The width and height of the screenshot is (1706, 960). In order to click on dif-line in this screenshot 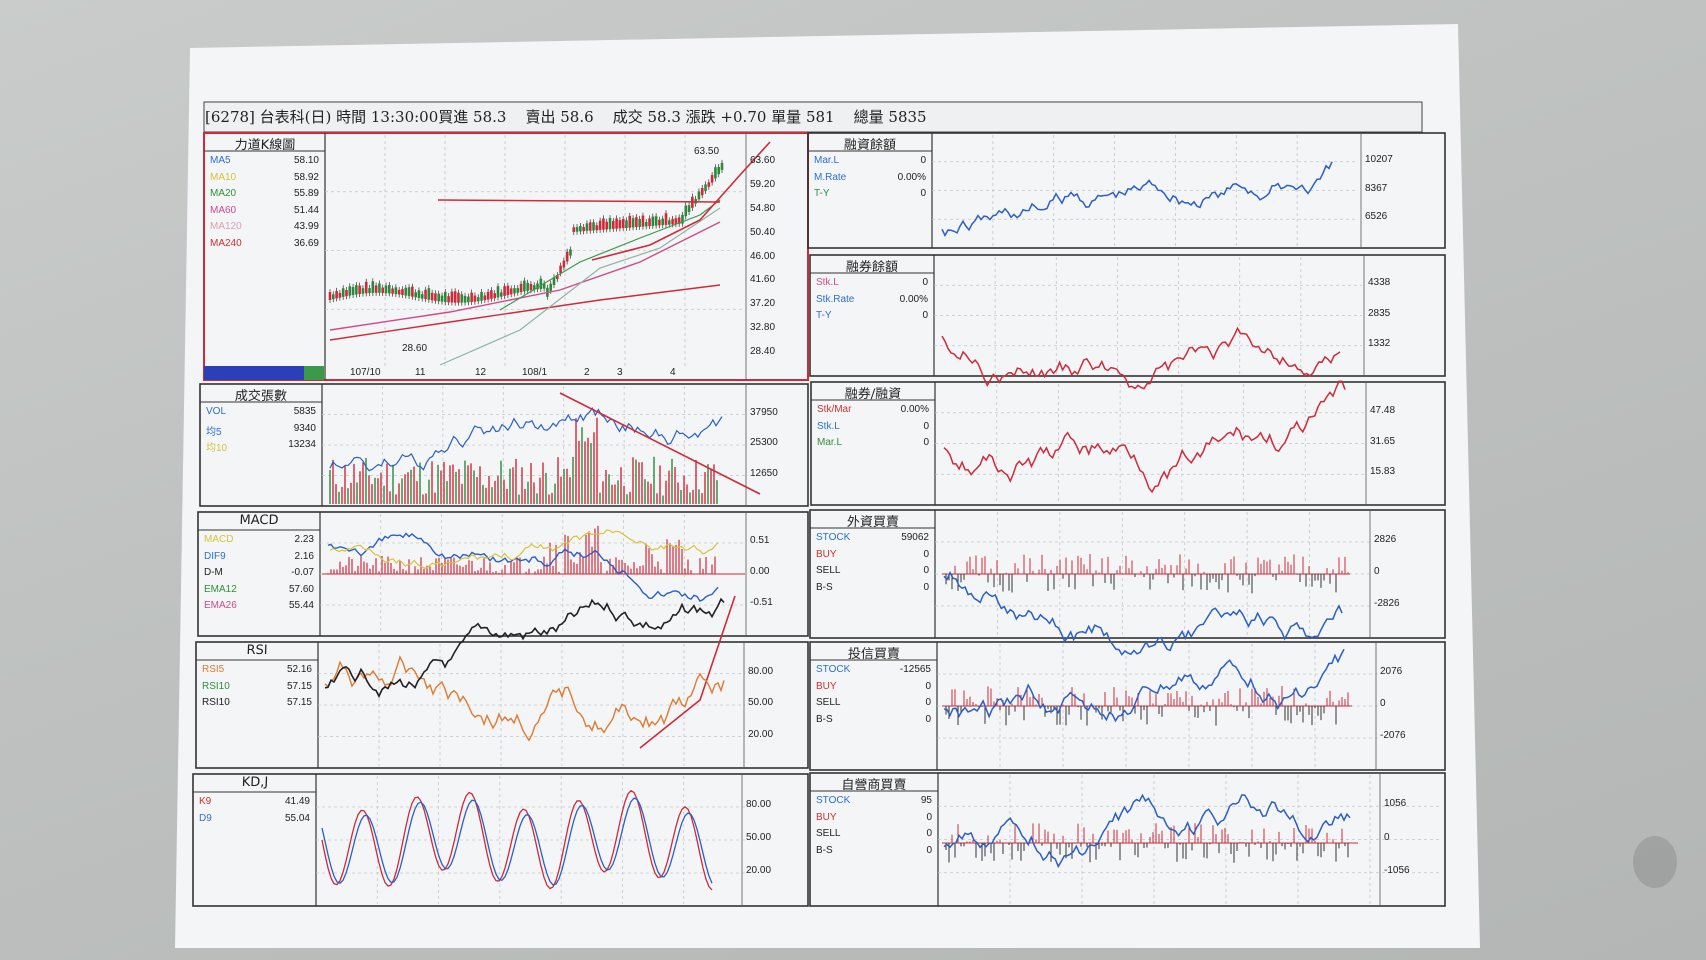, I will do `click(523, 567)`.